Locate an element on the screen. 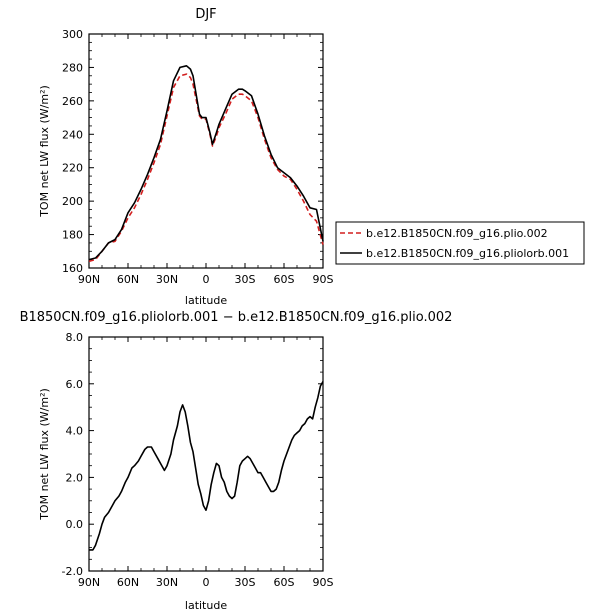  bottom-y-tick-label: 6.0 is located at coordinates (75, 384).